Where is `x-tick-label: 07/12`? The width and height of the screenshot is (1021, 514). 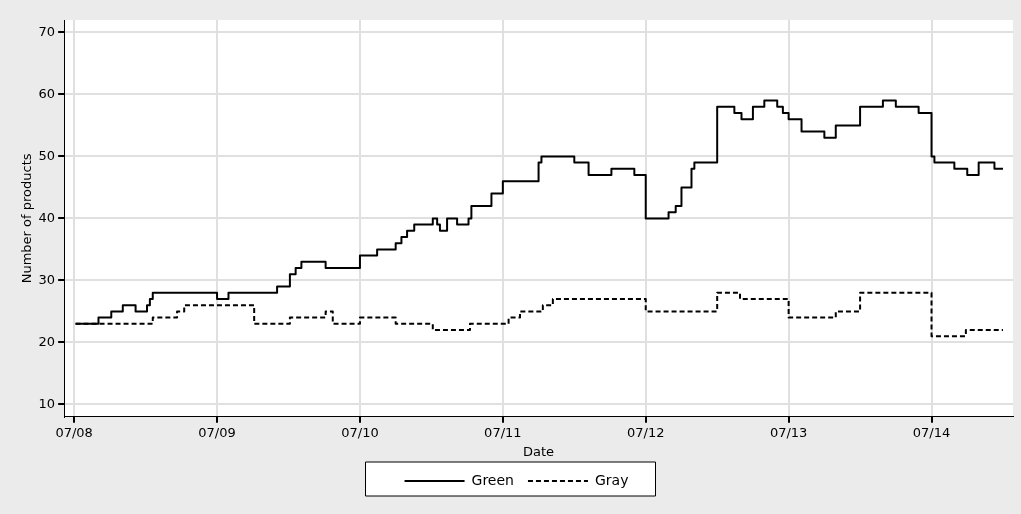 x-tick-label: 07/12 is located at coordinates (646, 432).